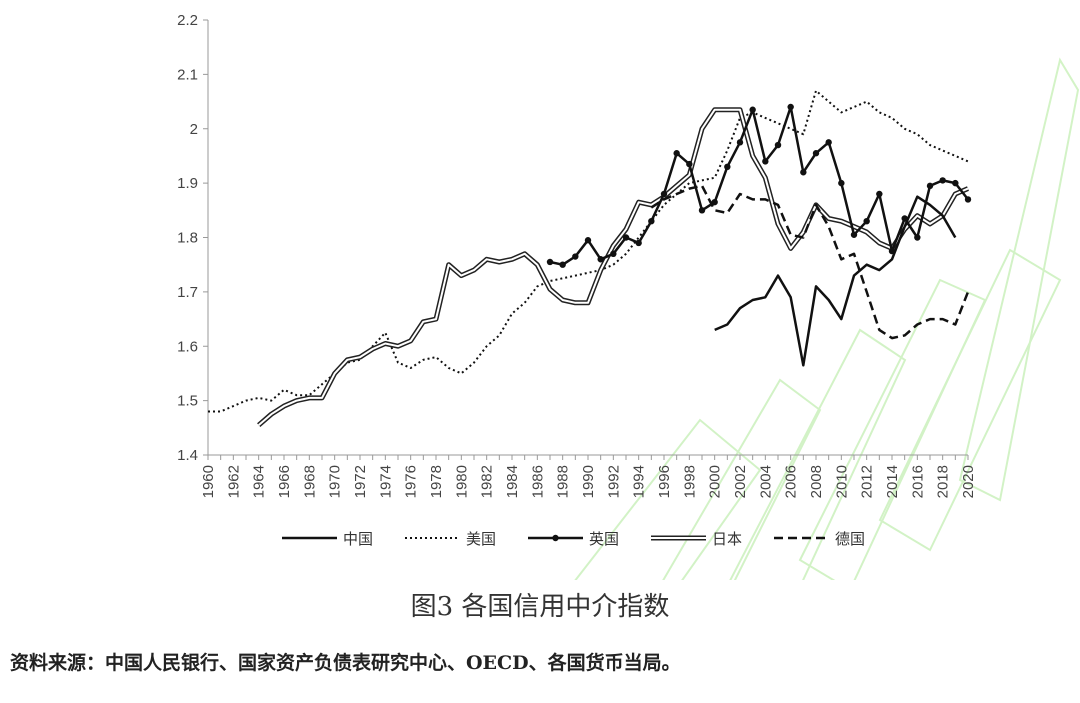 This screenshot has height=703, width=1080. I want to click on legend-item-日本: 日本, so click(696, 539).